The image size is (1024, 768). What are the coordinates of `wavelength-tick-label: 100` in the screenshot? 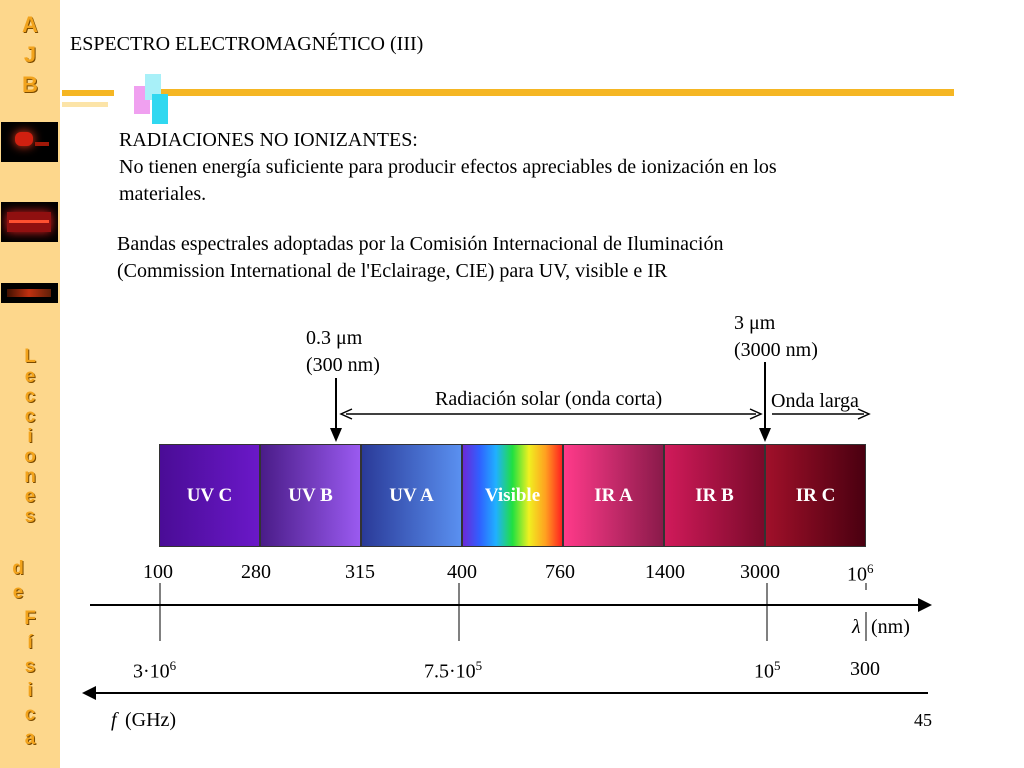 It's located at (158, 572).